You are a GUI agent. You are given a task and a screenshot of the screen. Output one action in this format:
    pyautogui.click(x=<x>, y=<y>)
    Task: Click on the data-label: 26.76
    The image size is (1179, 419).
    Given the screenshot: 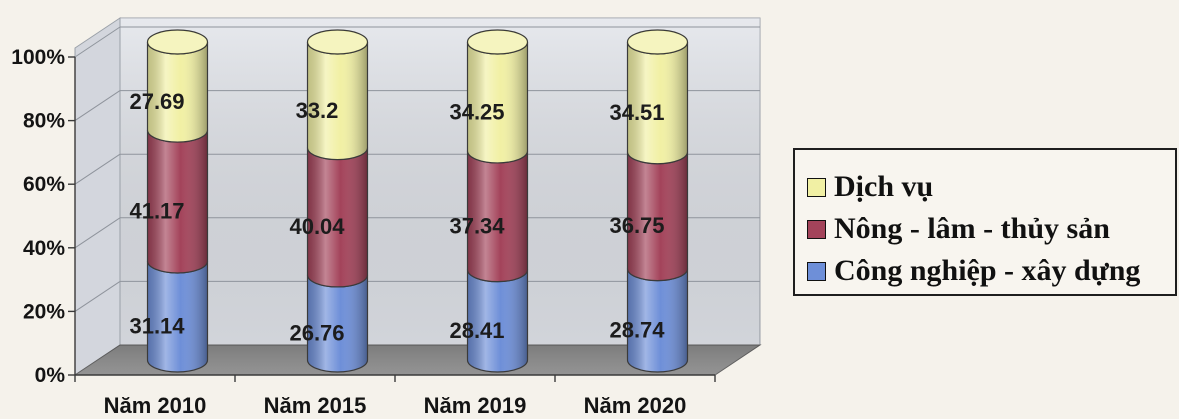 What is the action you would take?
    pyautogui.click(x=316, y=332)
    